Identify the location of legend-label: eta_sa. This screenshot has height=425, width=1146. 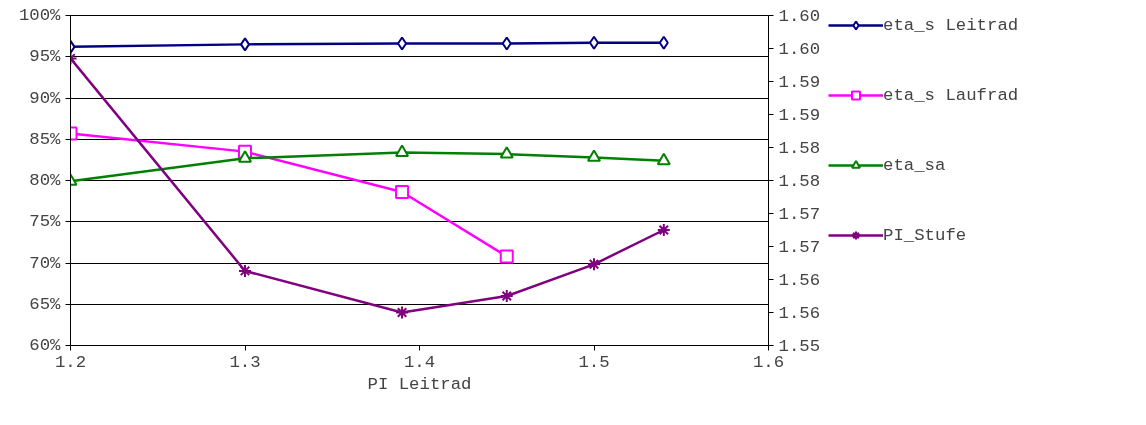
(915, 165).